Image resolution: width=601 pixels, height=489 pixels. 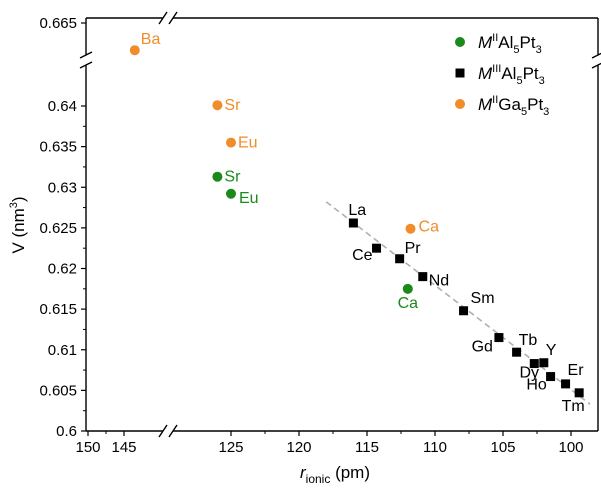 I want to click on x-tick-label: 110, so click(x=435, y=447).